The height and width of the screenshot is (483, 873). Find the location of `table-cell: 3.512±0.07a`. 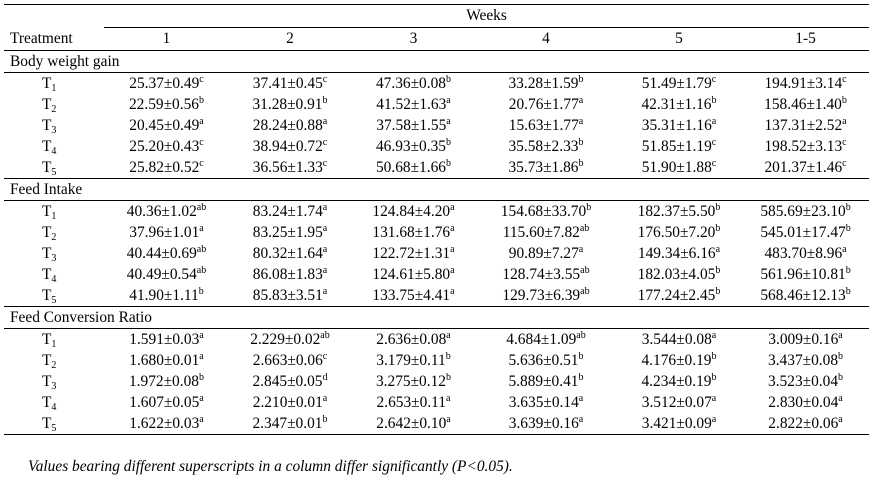

table-cell: 3.512±0.07a is located at coordinates (679, 402).